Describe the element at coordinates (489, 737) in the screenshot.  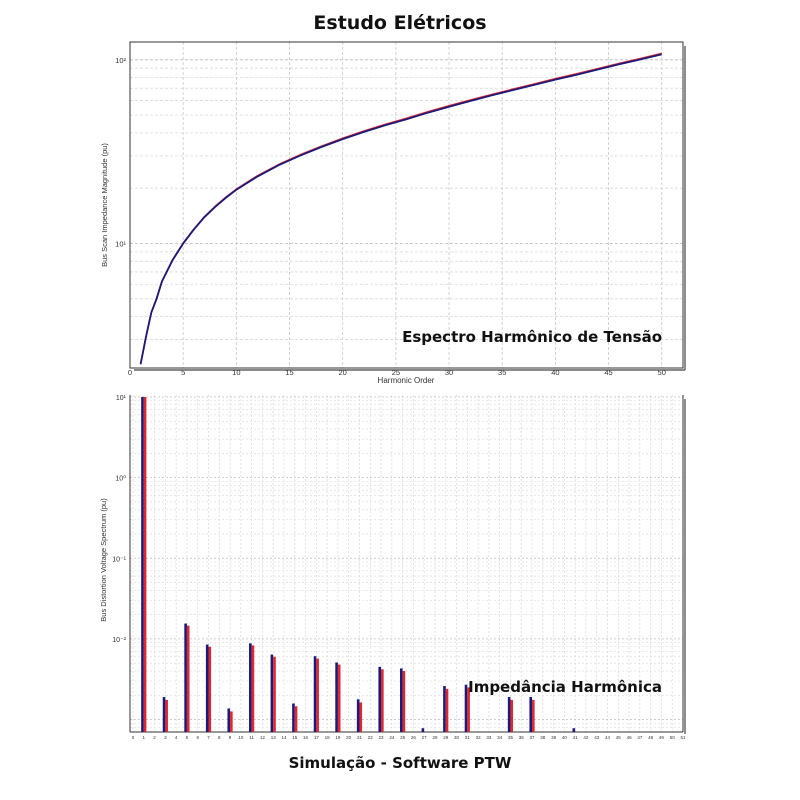
I see `chart2-x-tick-label: 33` at that location.